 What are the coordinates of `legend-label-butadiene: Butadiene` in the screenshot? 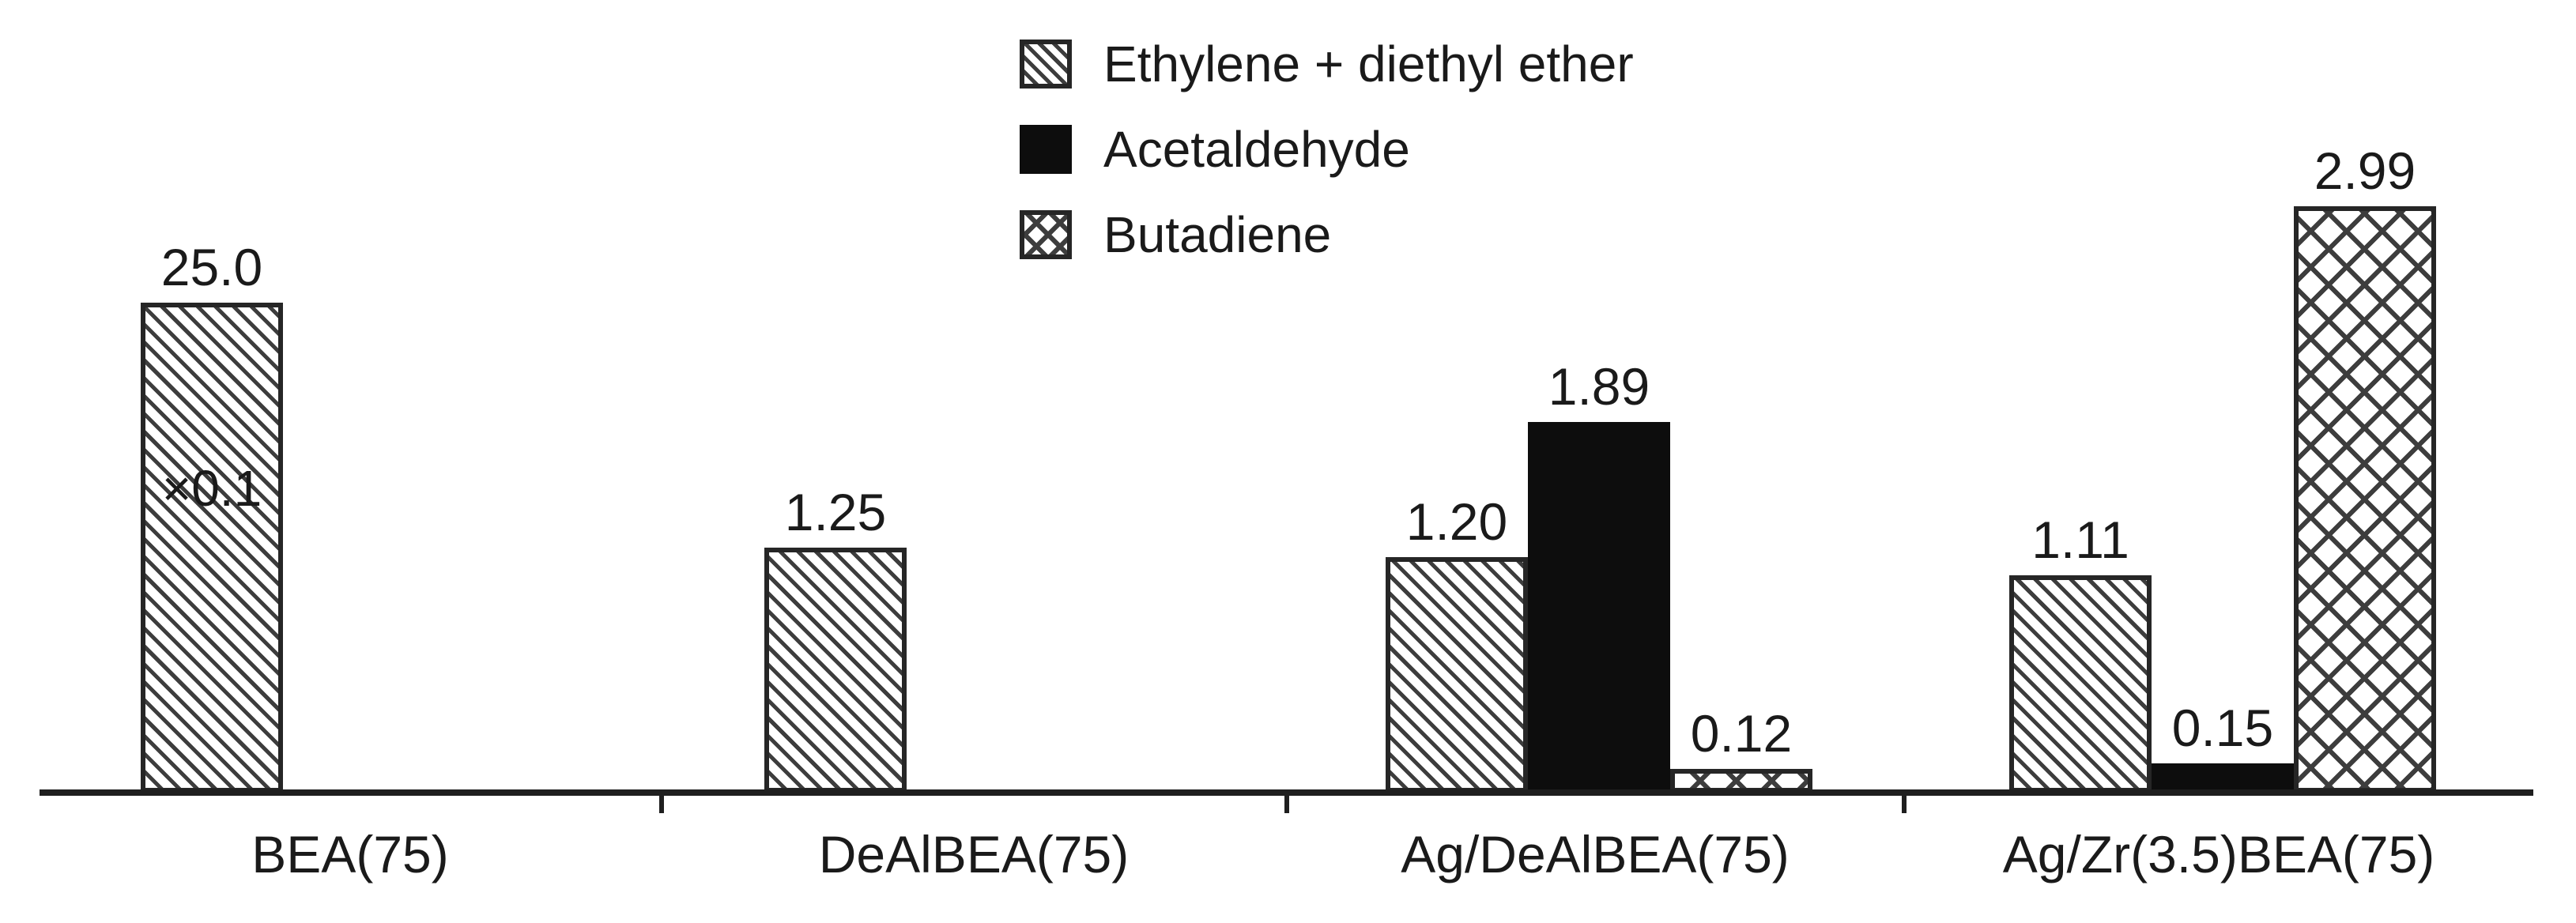 It's located at (1217, 235).